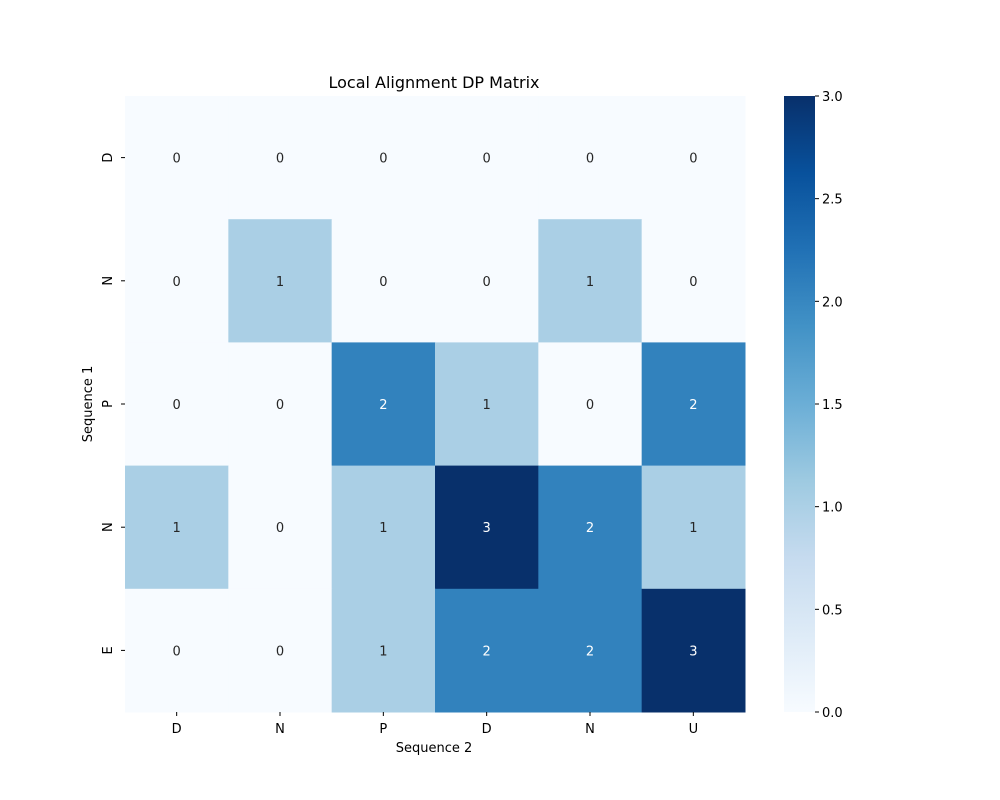 This screenshot has height=800, width=1000. I want to click on colorbar, so click(799, 404).